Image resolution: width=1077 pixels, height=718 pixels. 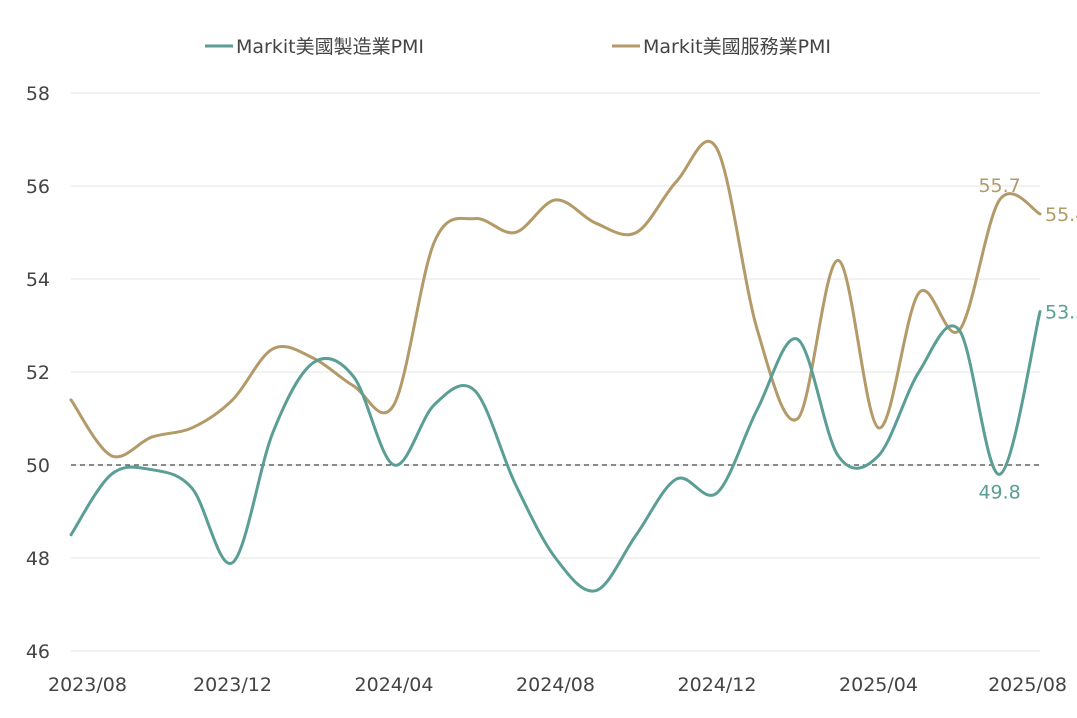 I want to click on x-tick-label: 2025/08, so click(x=1027, y=685).